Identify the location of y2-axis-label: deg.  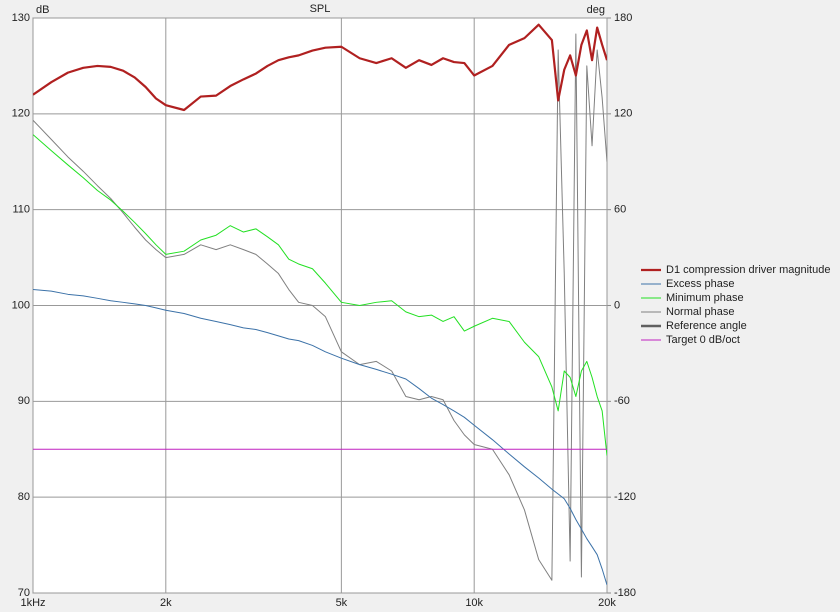
(596, 10).